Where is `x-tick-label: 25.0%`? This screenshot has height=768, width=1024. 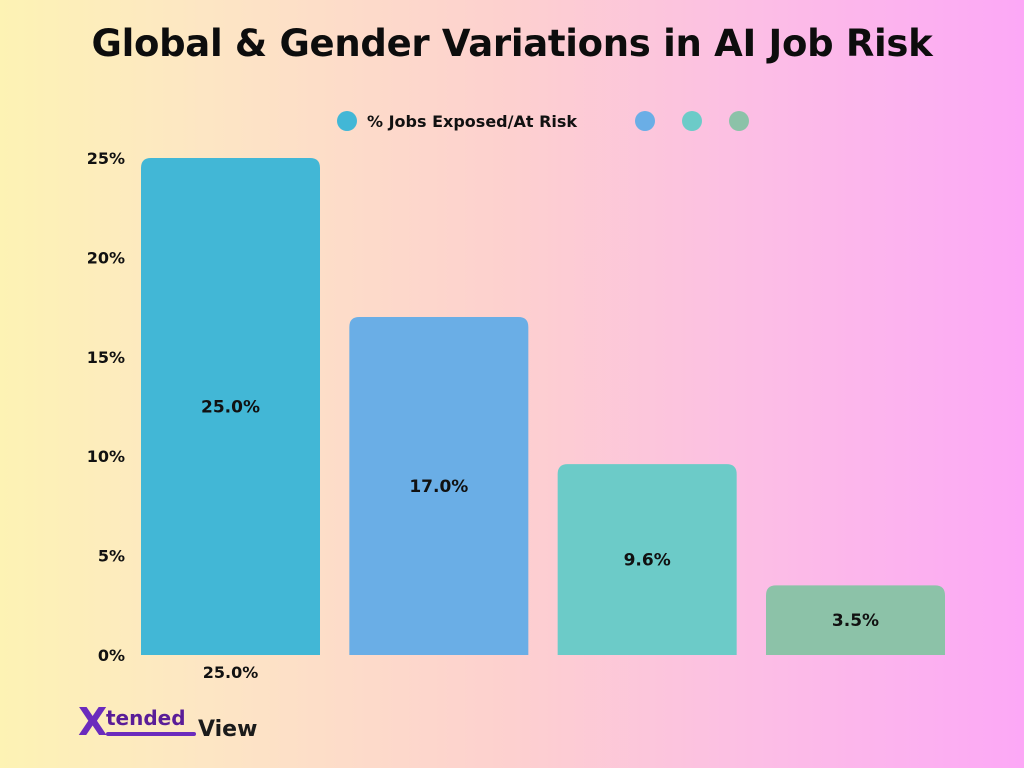 x-tick-label: 25.0% is located at coordinates (231, 672).